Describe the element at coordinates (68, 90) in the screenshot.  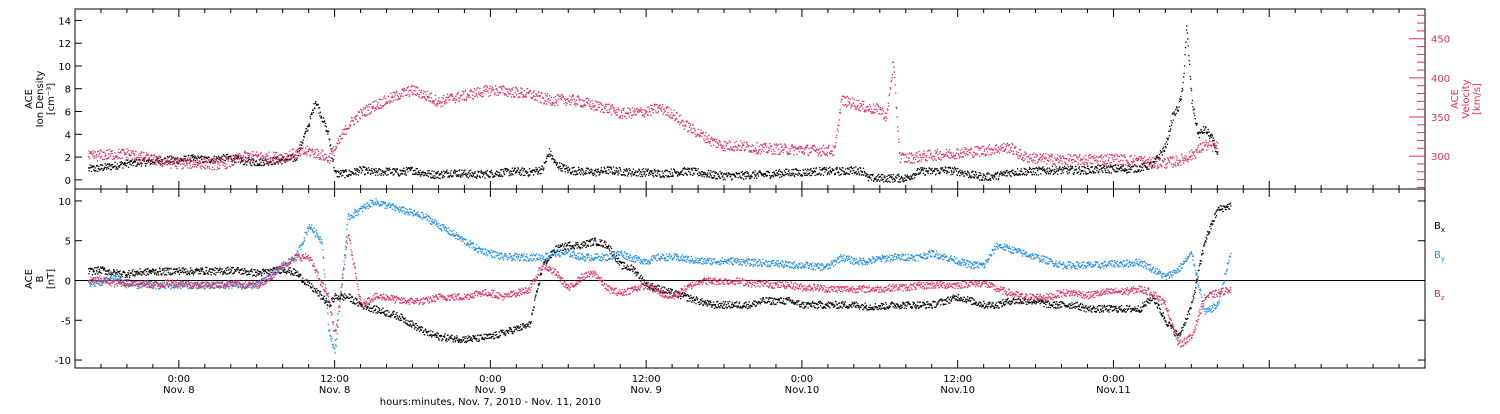
I see `y-tick-label-left: 8` at that location.